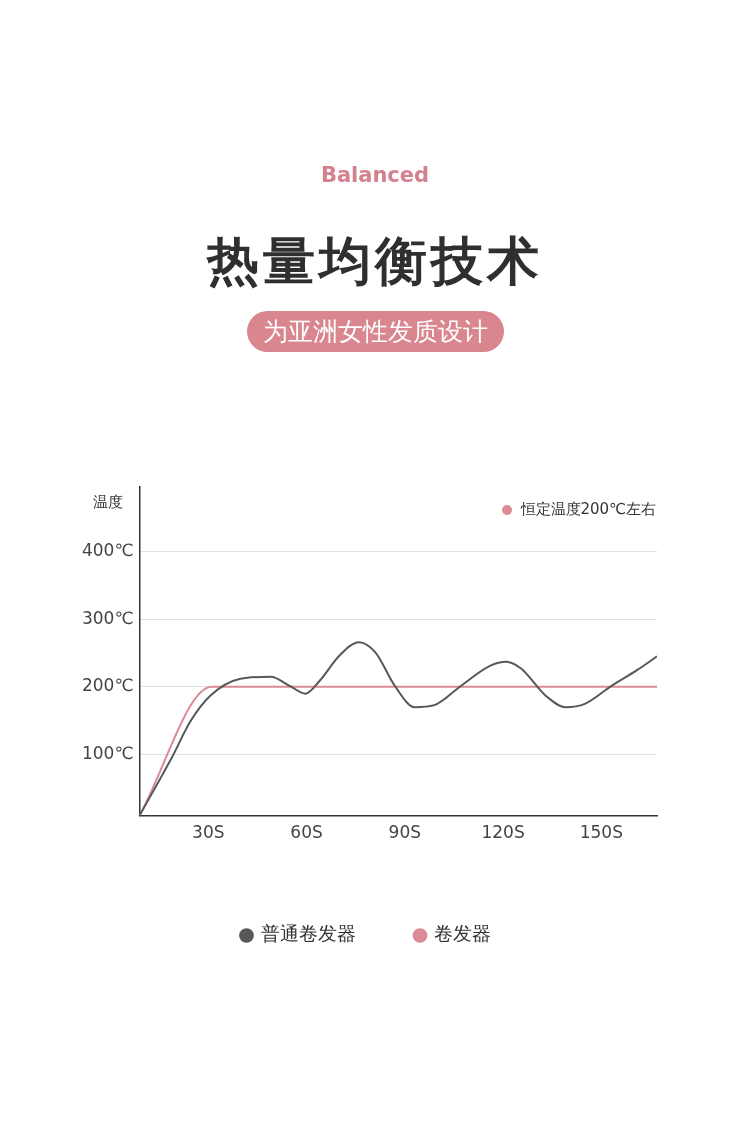 The height and width of the screenshot is (1133, 750). Describe the element at coordinates (375, 176) in the screenshot. I see `text: Balanced` at that location.